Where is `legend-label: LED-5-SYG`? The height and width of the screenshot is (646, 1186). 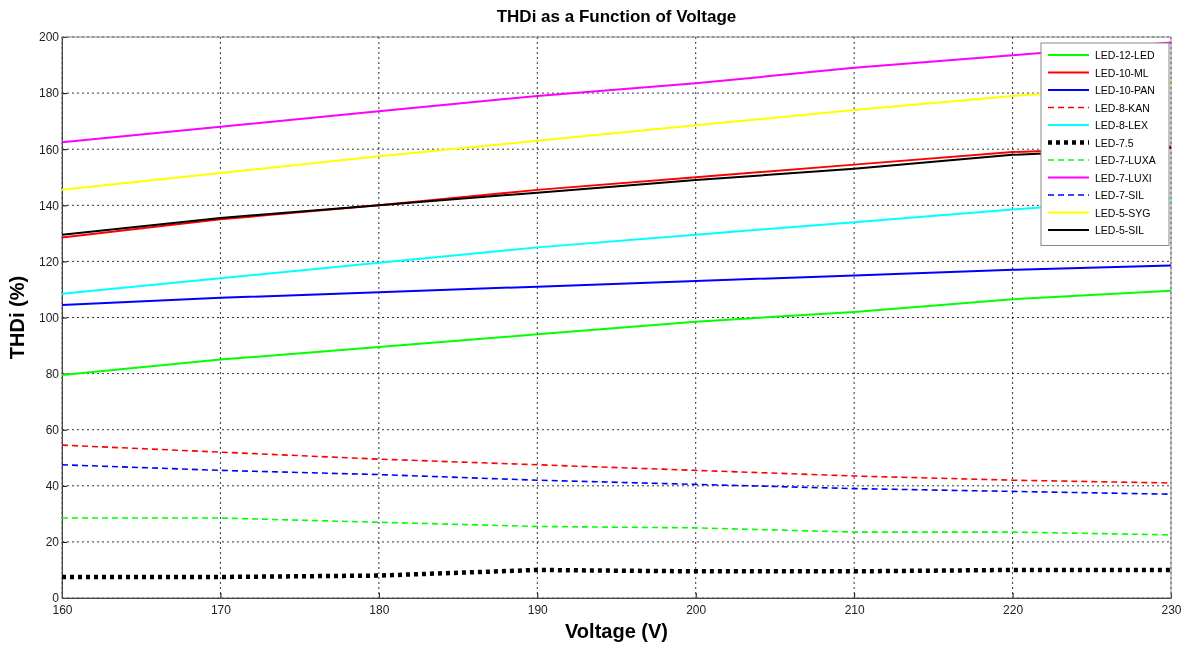
legend-label: LED-5-SYG is located at coordinates (1123, 212).